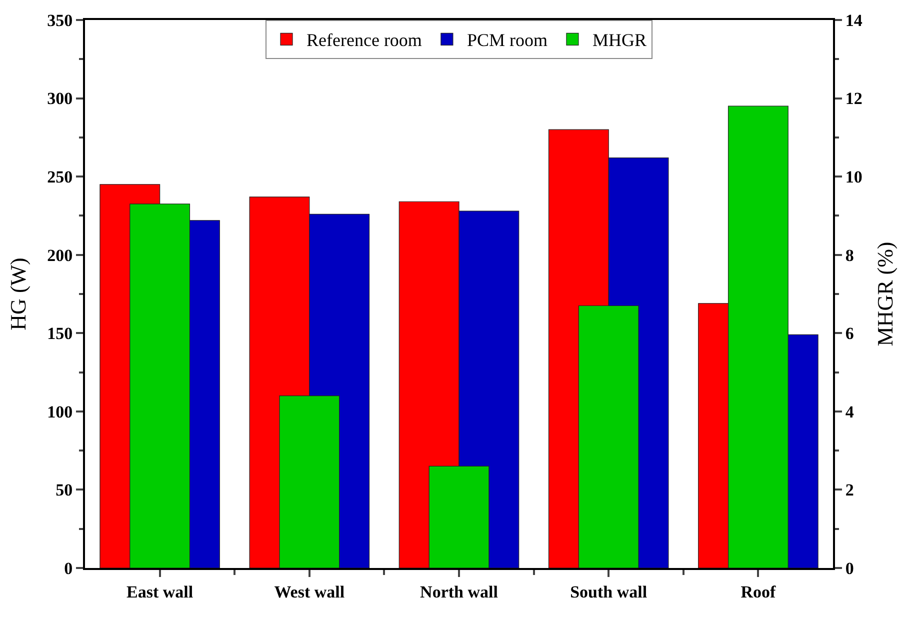 This screenshot has height=623, width=918. I want to click on x-tick-label: North wall, so click(459, 592).